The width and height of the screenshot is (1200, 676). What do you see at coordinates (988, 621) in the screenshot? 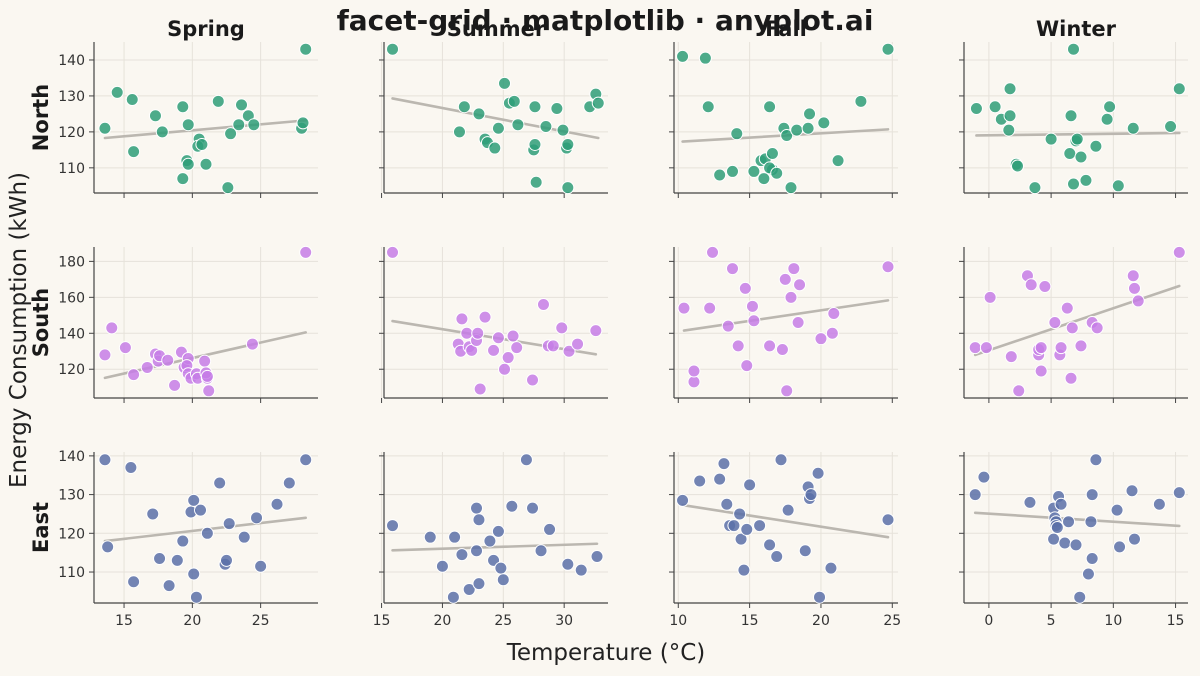
I see `x-tick-label: 0` at bounding box center [988, 621].